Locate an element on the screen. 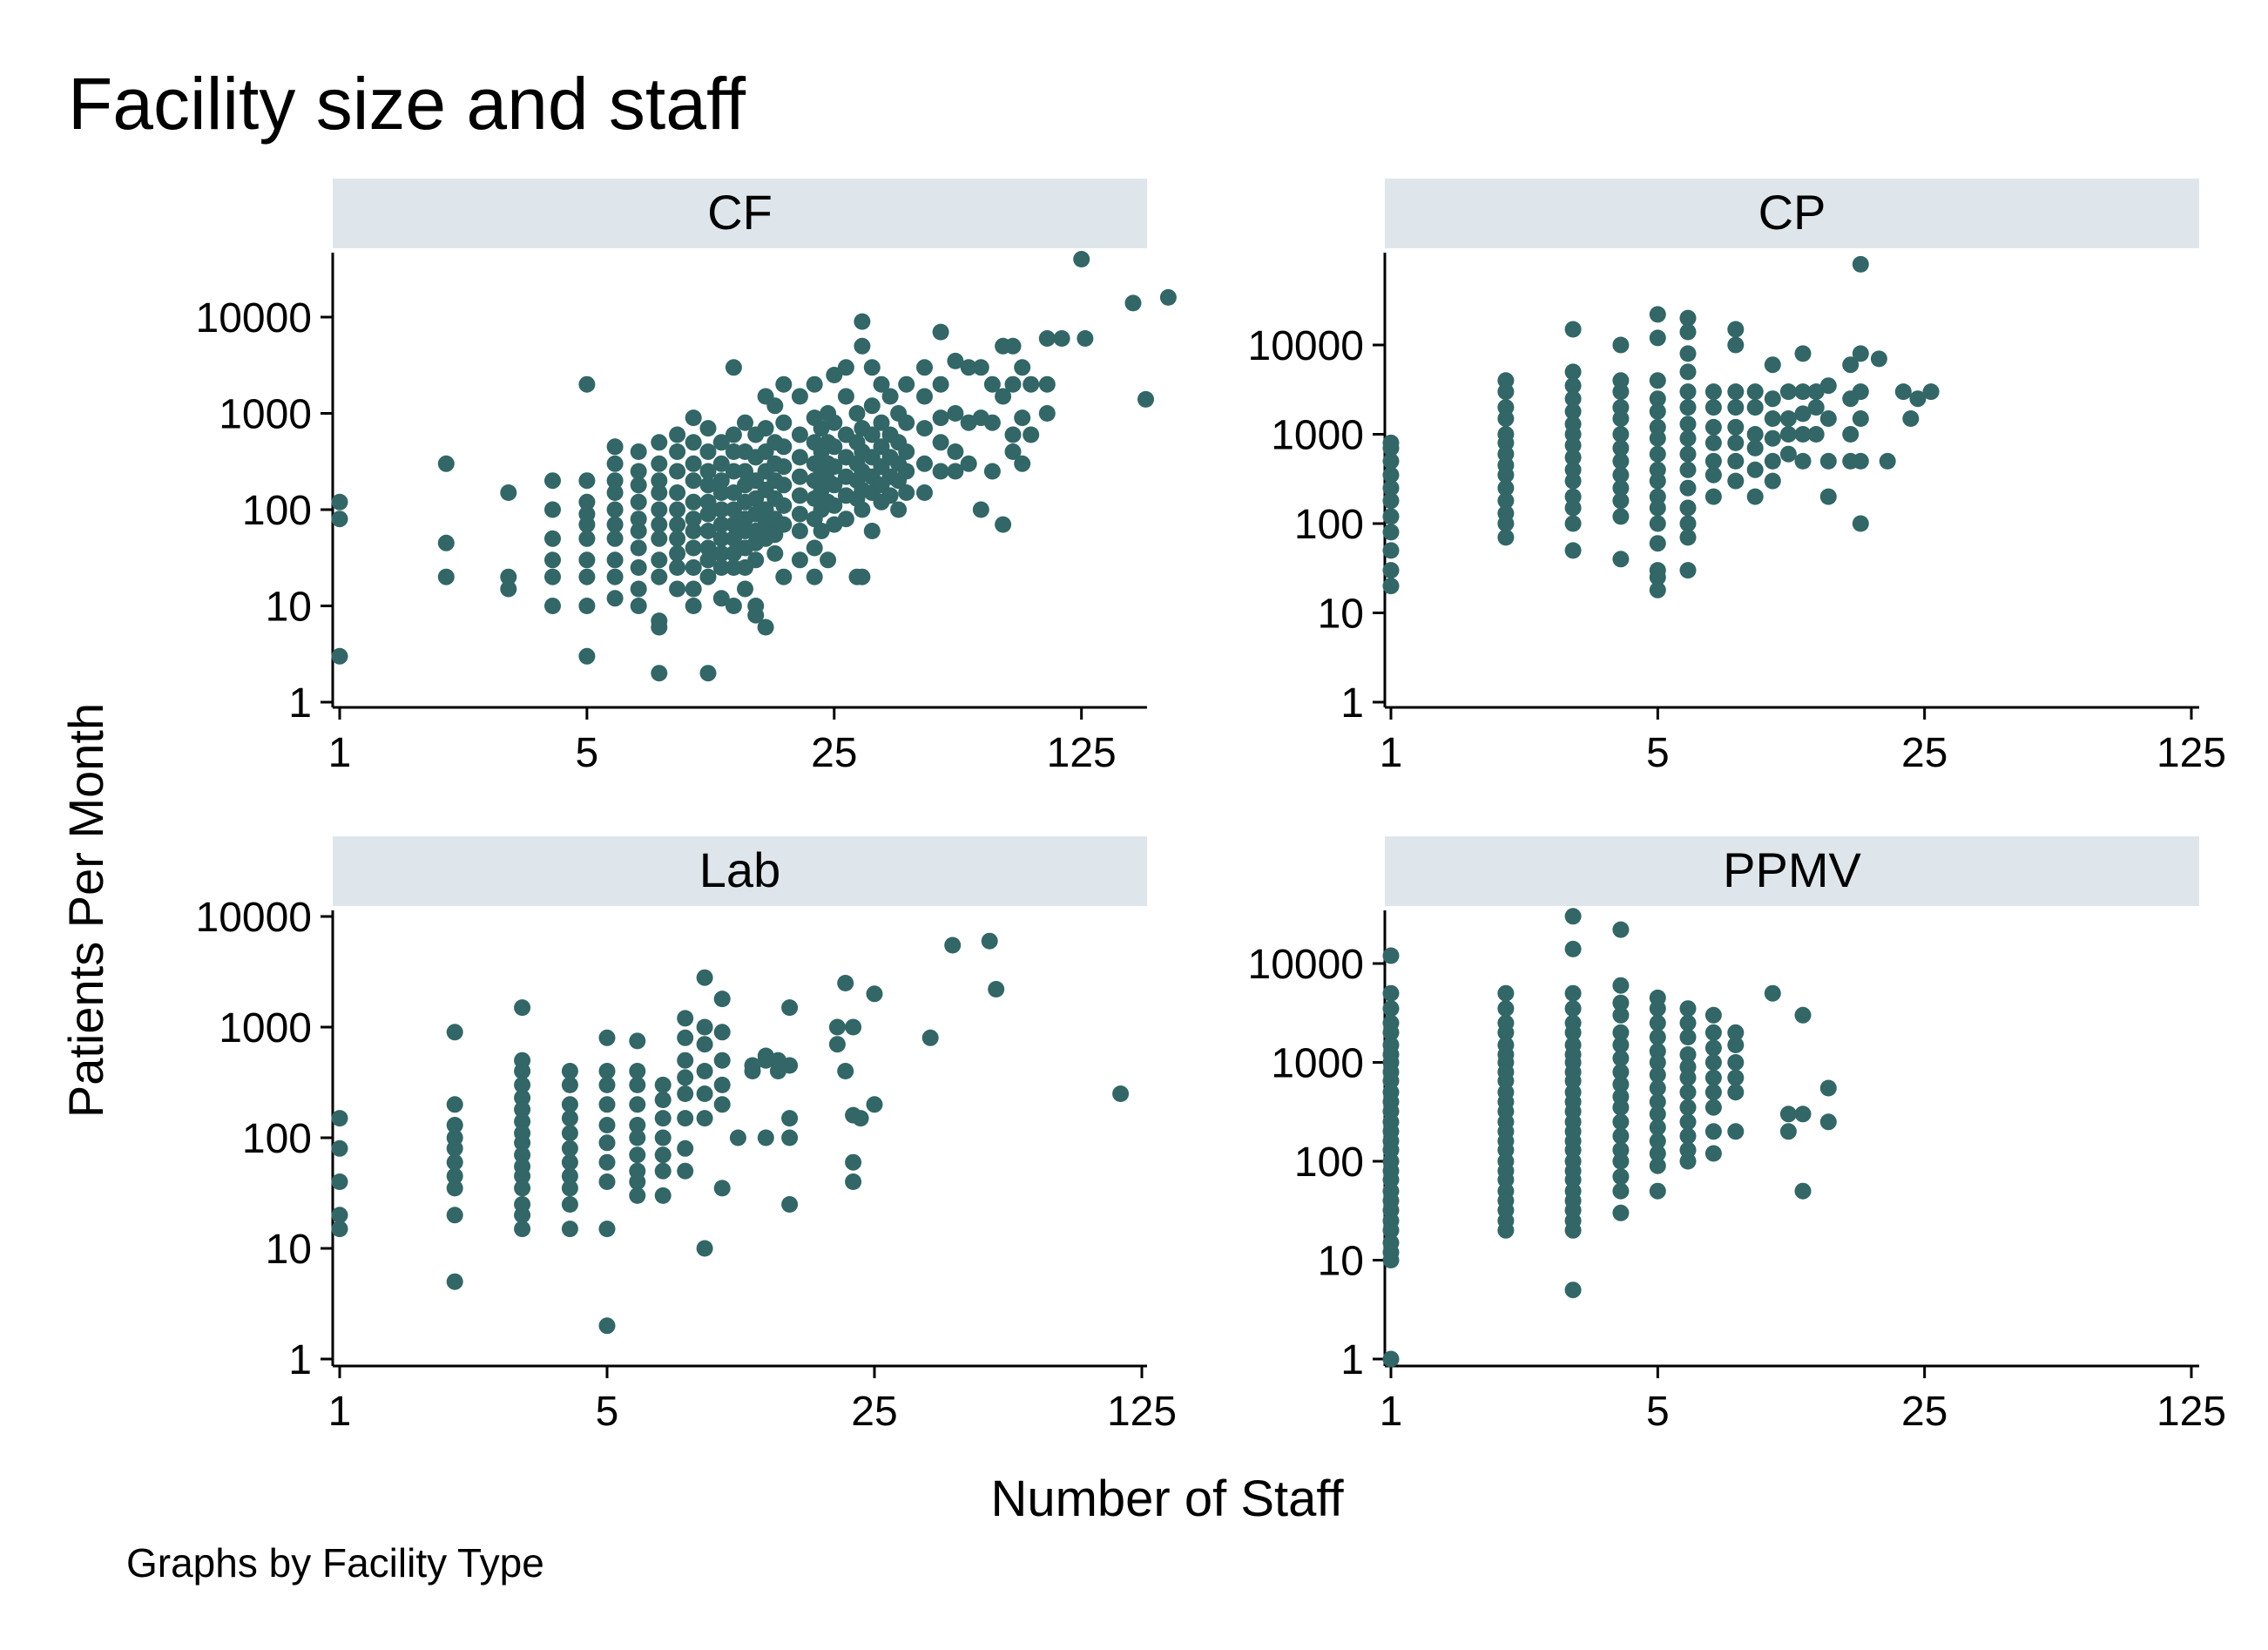 The height and width of the screenshot is (1650, 2268). panel-header-lab is located at coordinates (740, 871).